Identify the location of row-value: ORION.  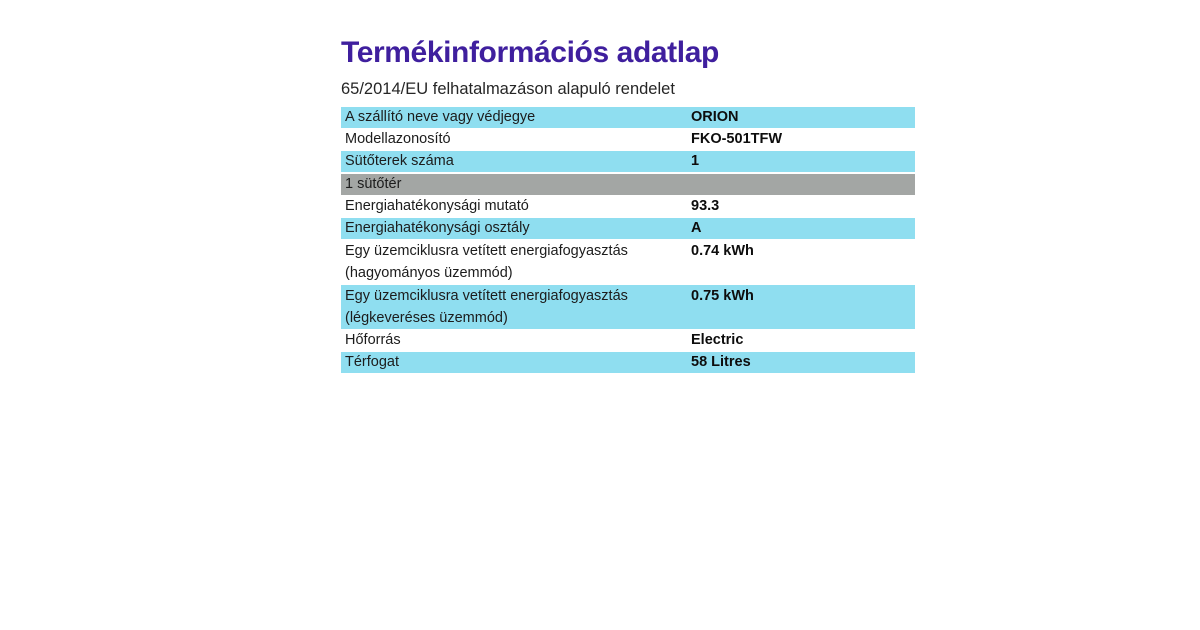
(715, 117).